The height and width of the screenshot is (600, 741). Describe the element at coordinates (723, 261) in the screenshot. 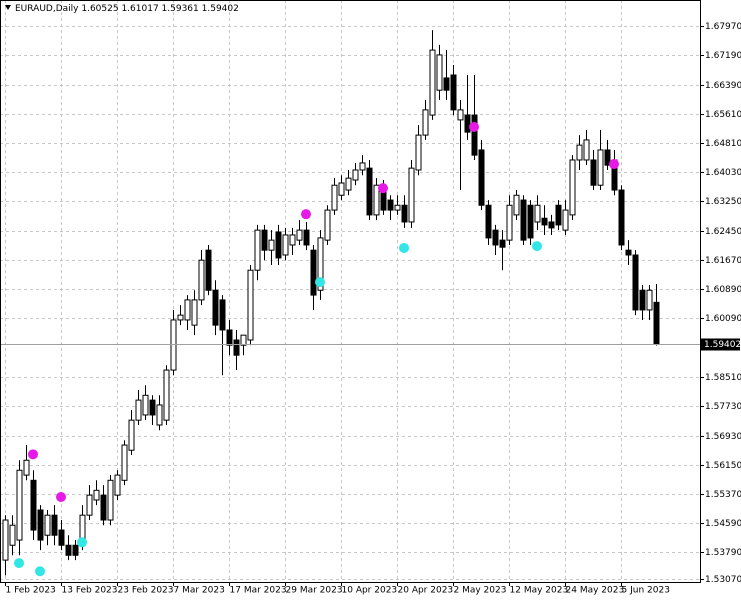

I see `y-tick-label: 1.61670` at that location.